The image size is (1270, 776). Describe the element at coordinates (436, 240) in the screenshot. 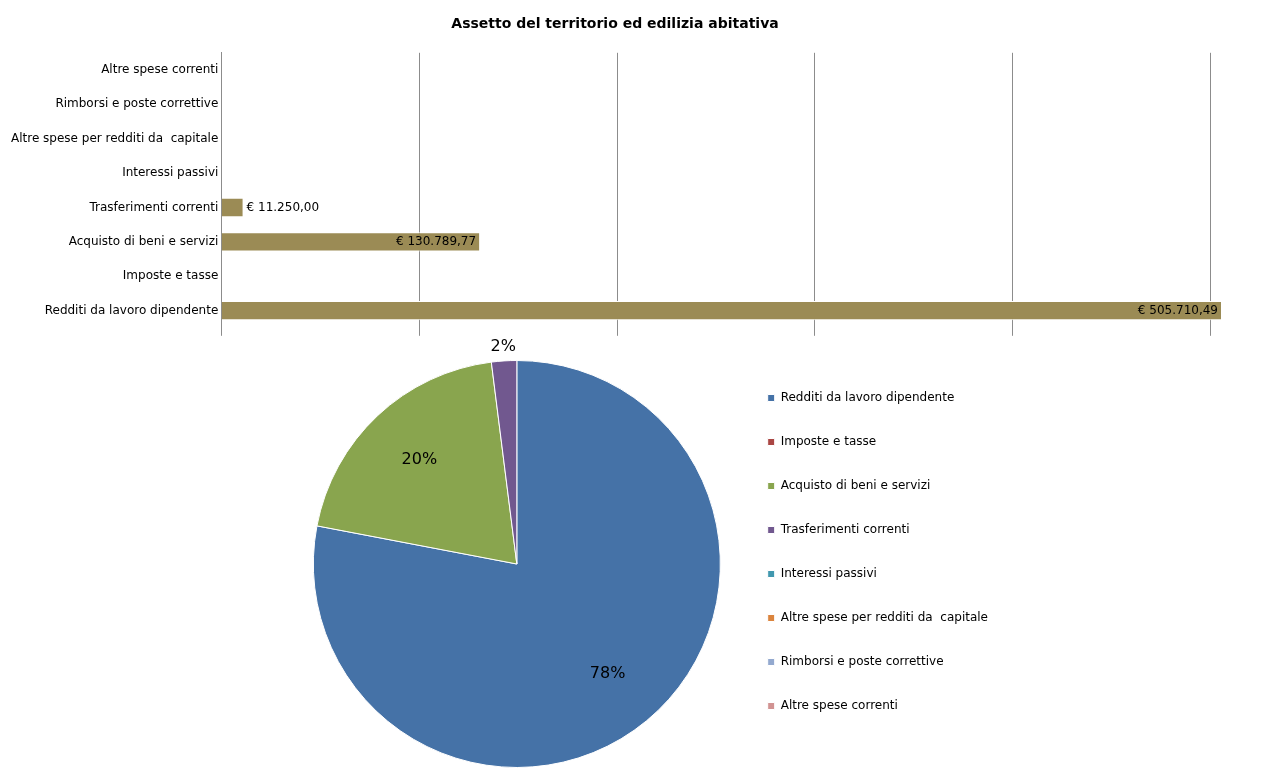

I see `data-label: € 130.789,77` at that location.